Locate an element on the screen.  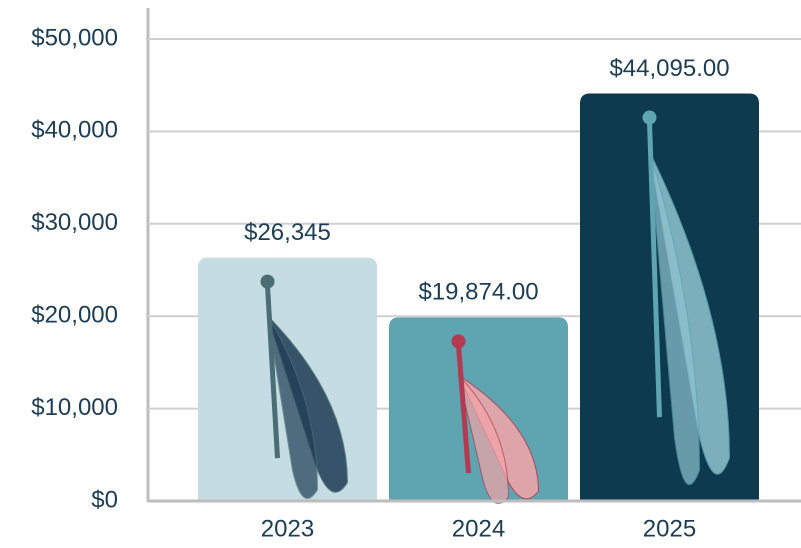
x-tick-label: 2023 is located at coordinates (287, 528).